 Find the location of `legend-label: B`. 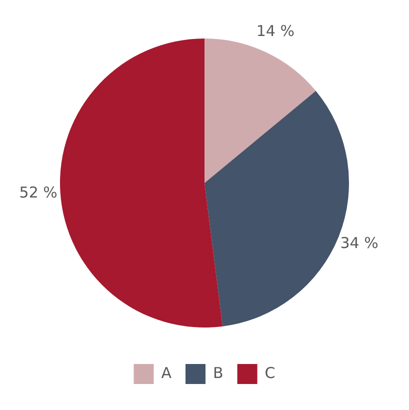

legend-label: B is located at coordinates (218, 373).